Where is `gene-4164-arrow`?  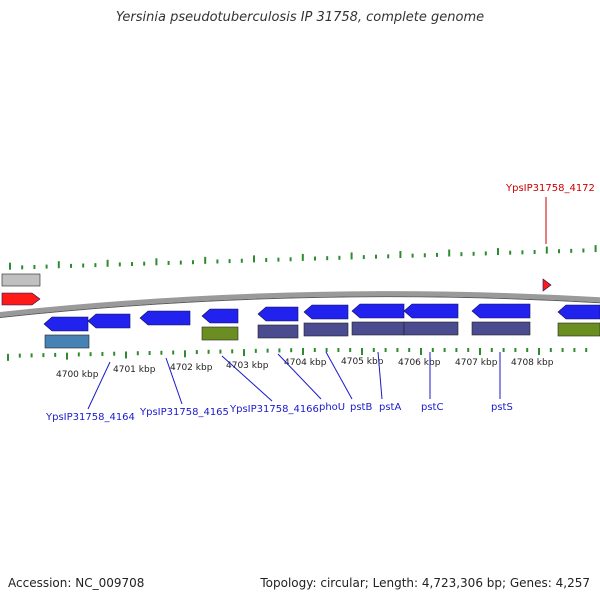
gene-4164-arrow is located at coordinates (66, 324).